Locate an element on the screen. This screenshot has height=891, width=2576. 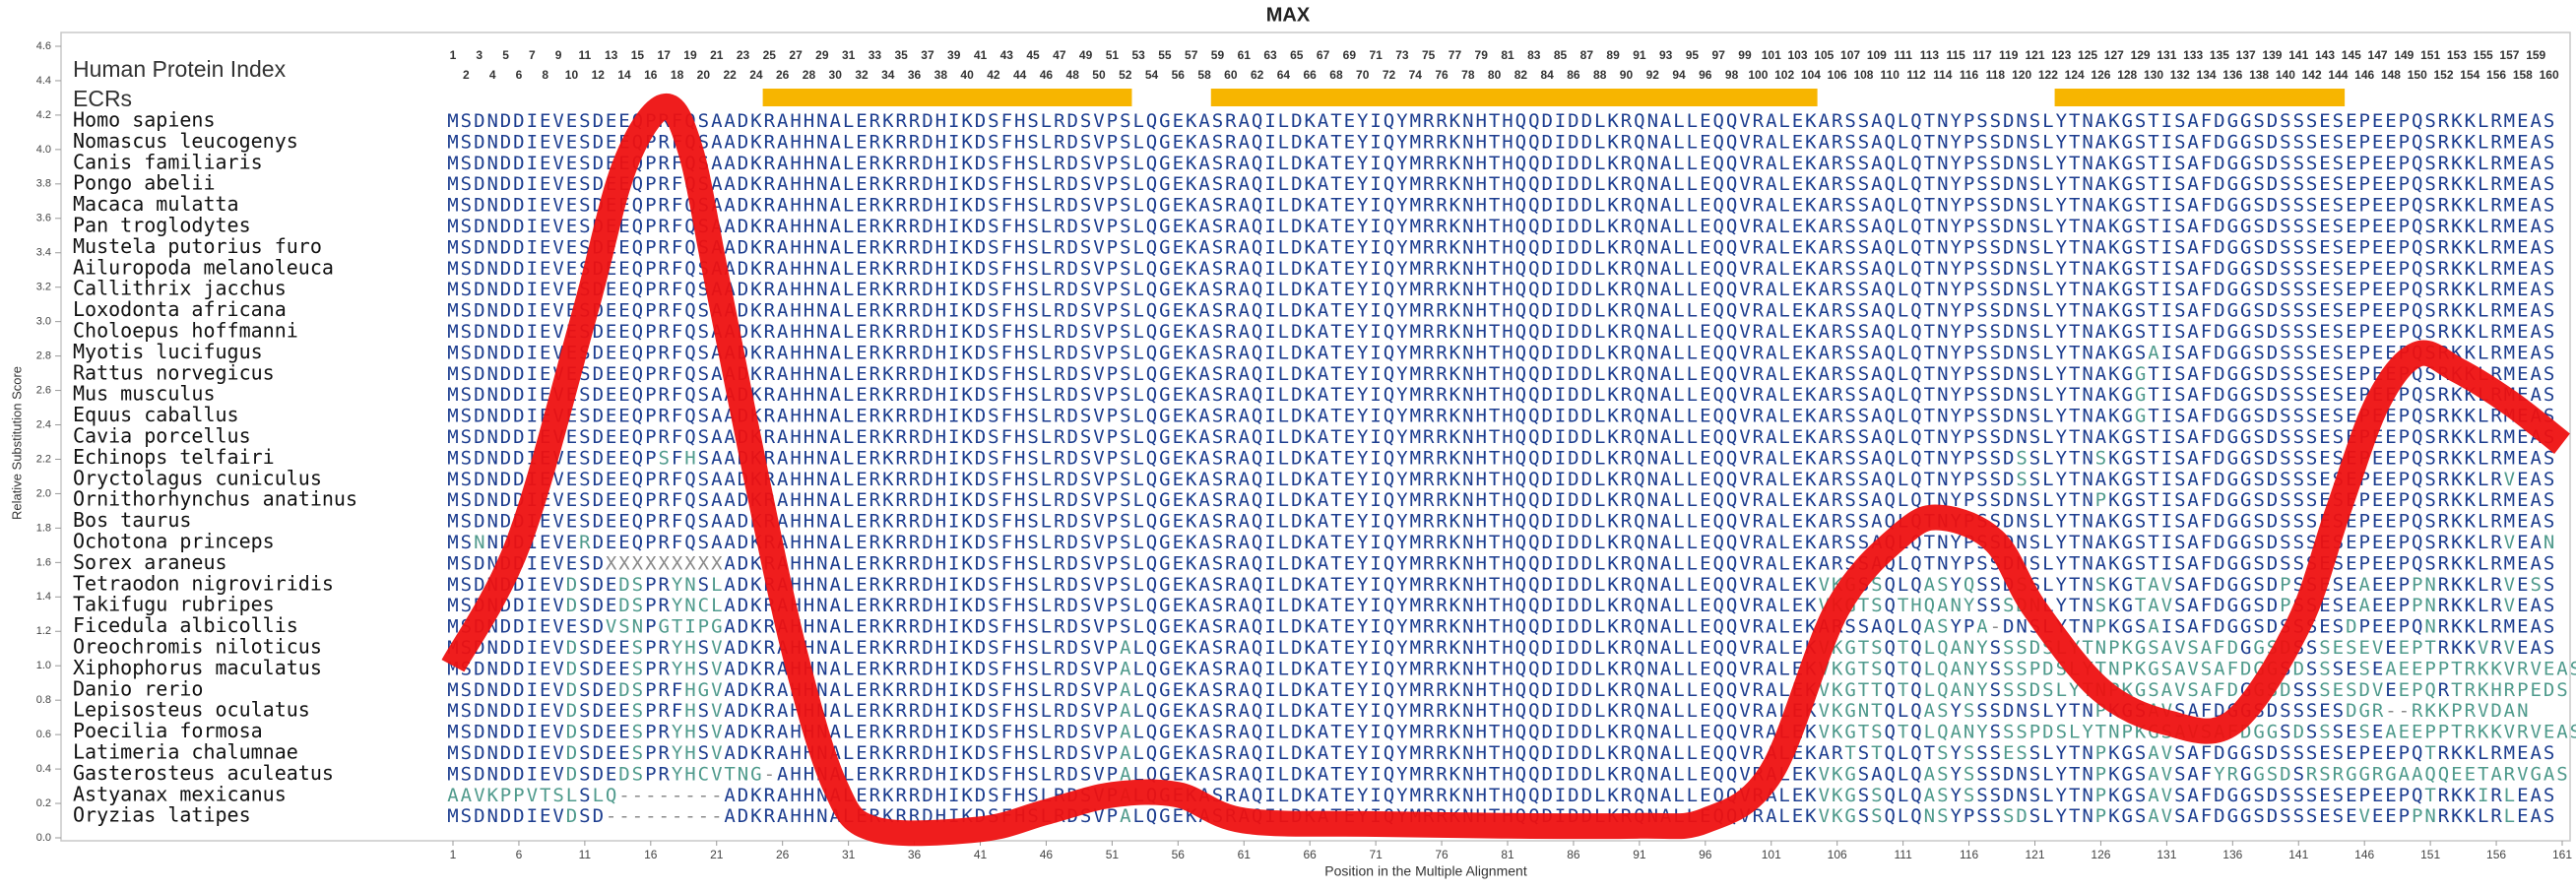
residues: VKGTS is located at coordinates (1851, 668).